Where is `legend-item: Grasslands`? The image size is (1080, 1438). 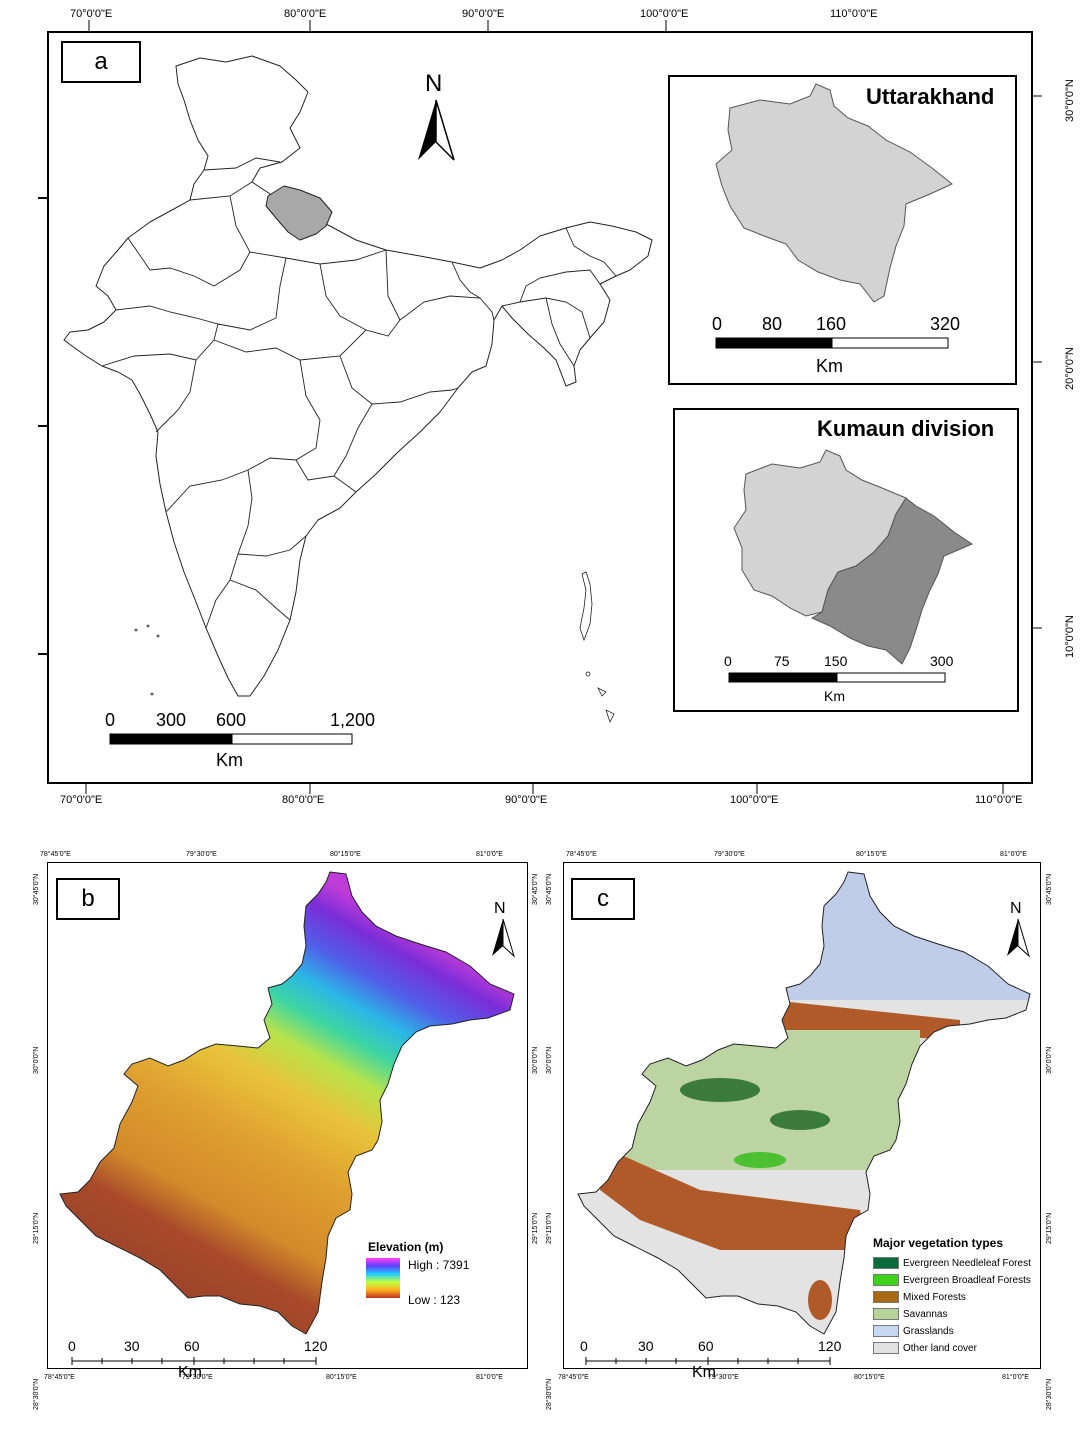
legend-item: Grasslands is located at coordinates (913, 1331).